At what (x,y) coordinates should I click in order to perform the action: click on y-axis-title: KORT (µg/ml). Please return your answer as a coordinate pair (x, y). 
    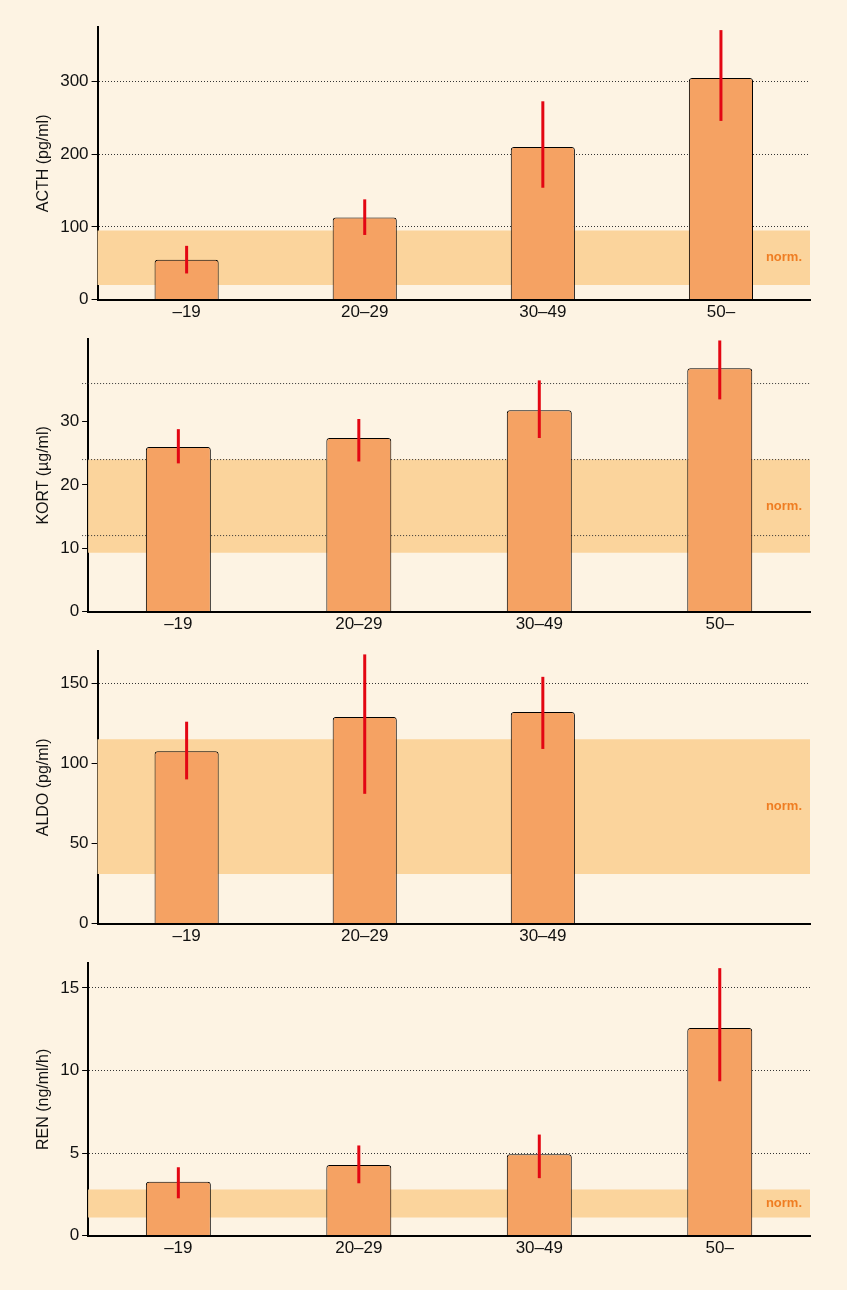
    Looking at the image, I should click on (43, 475).